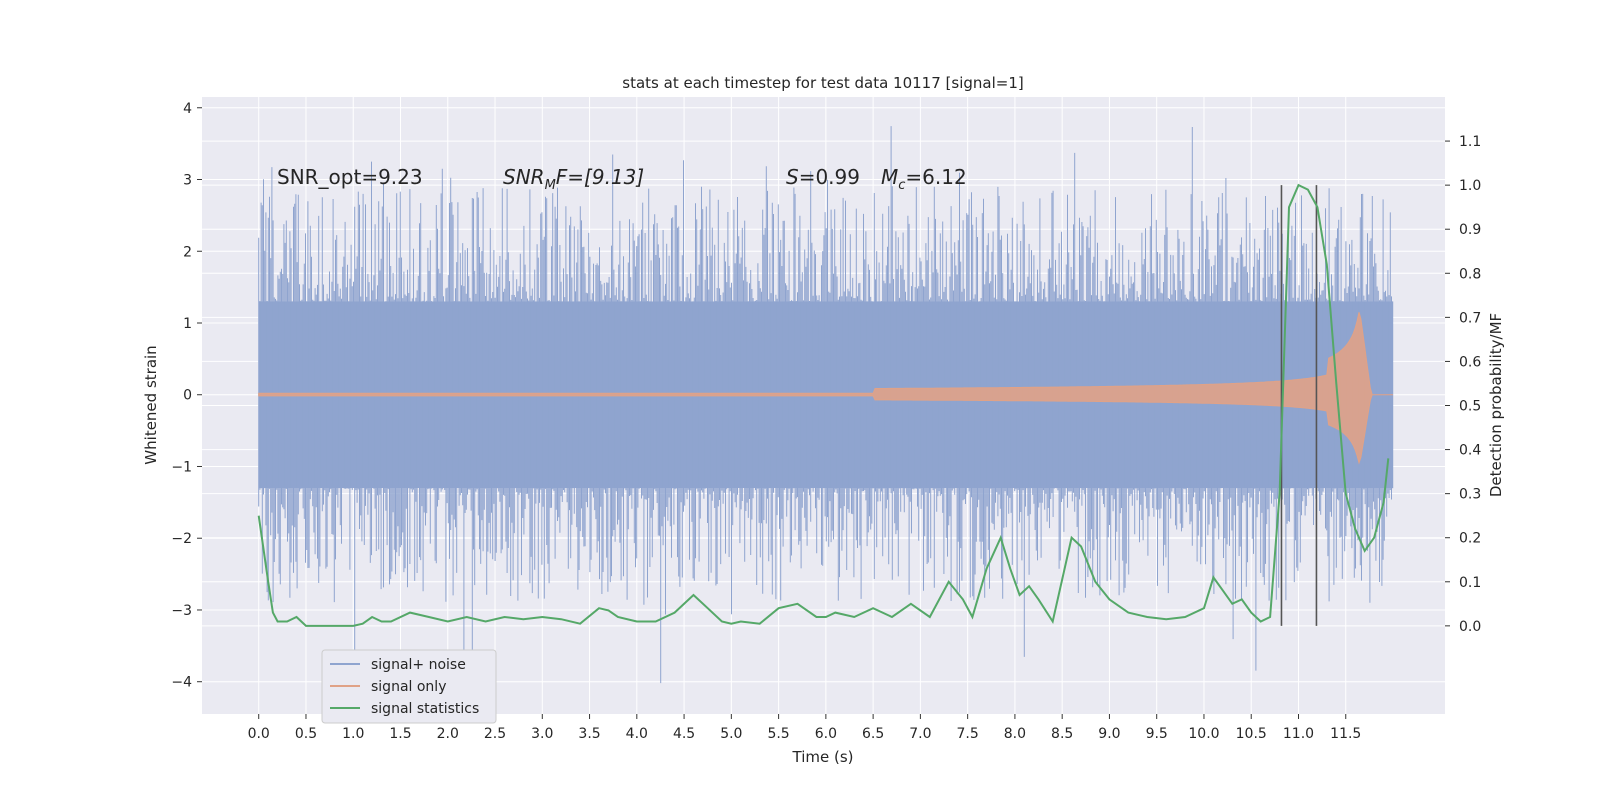 This screenshot has height=804, width=1600. I want to click on mc-prefix: M, so click(889, 177).